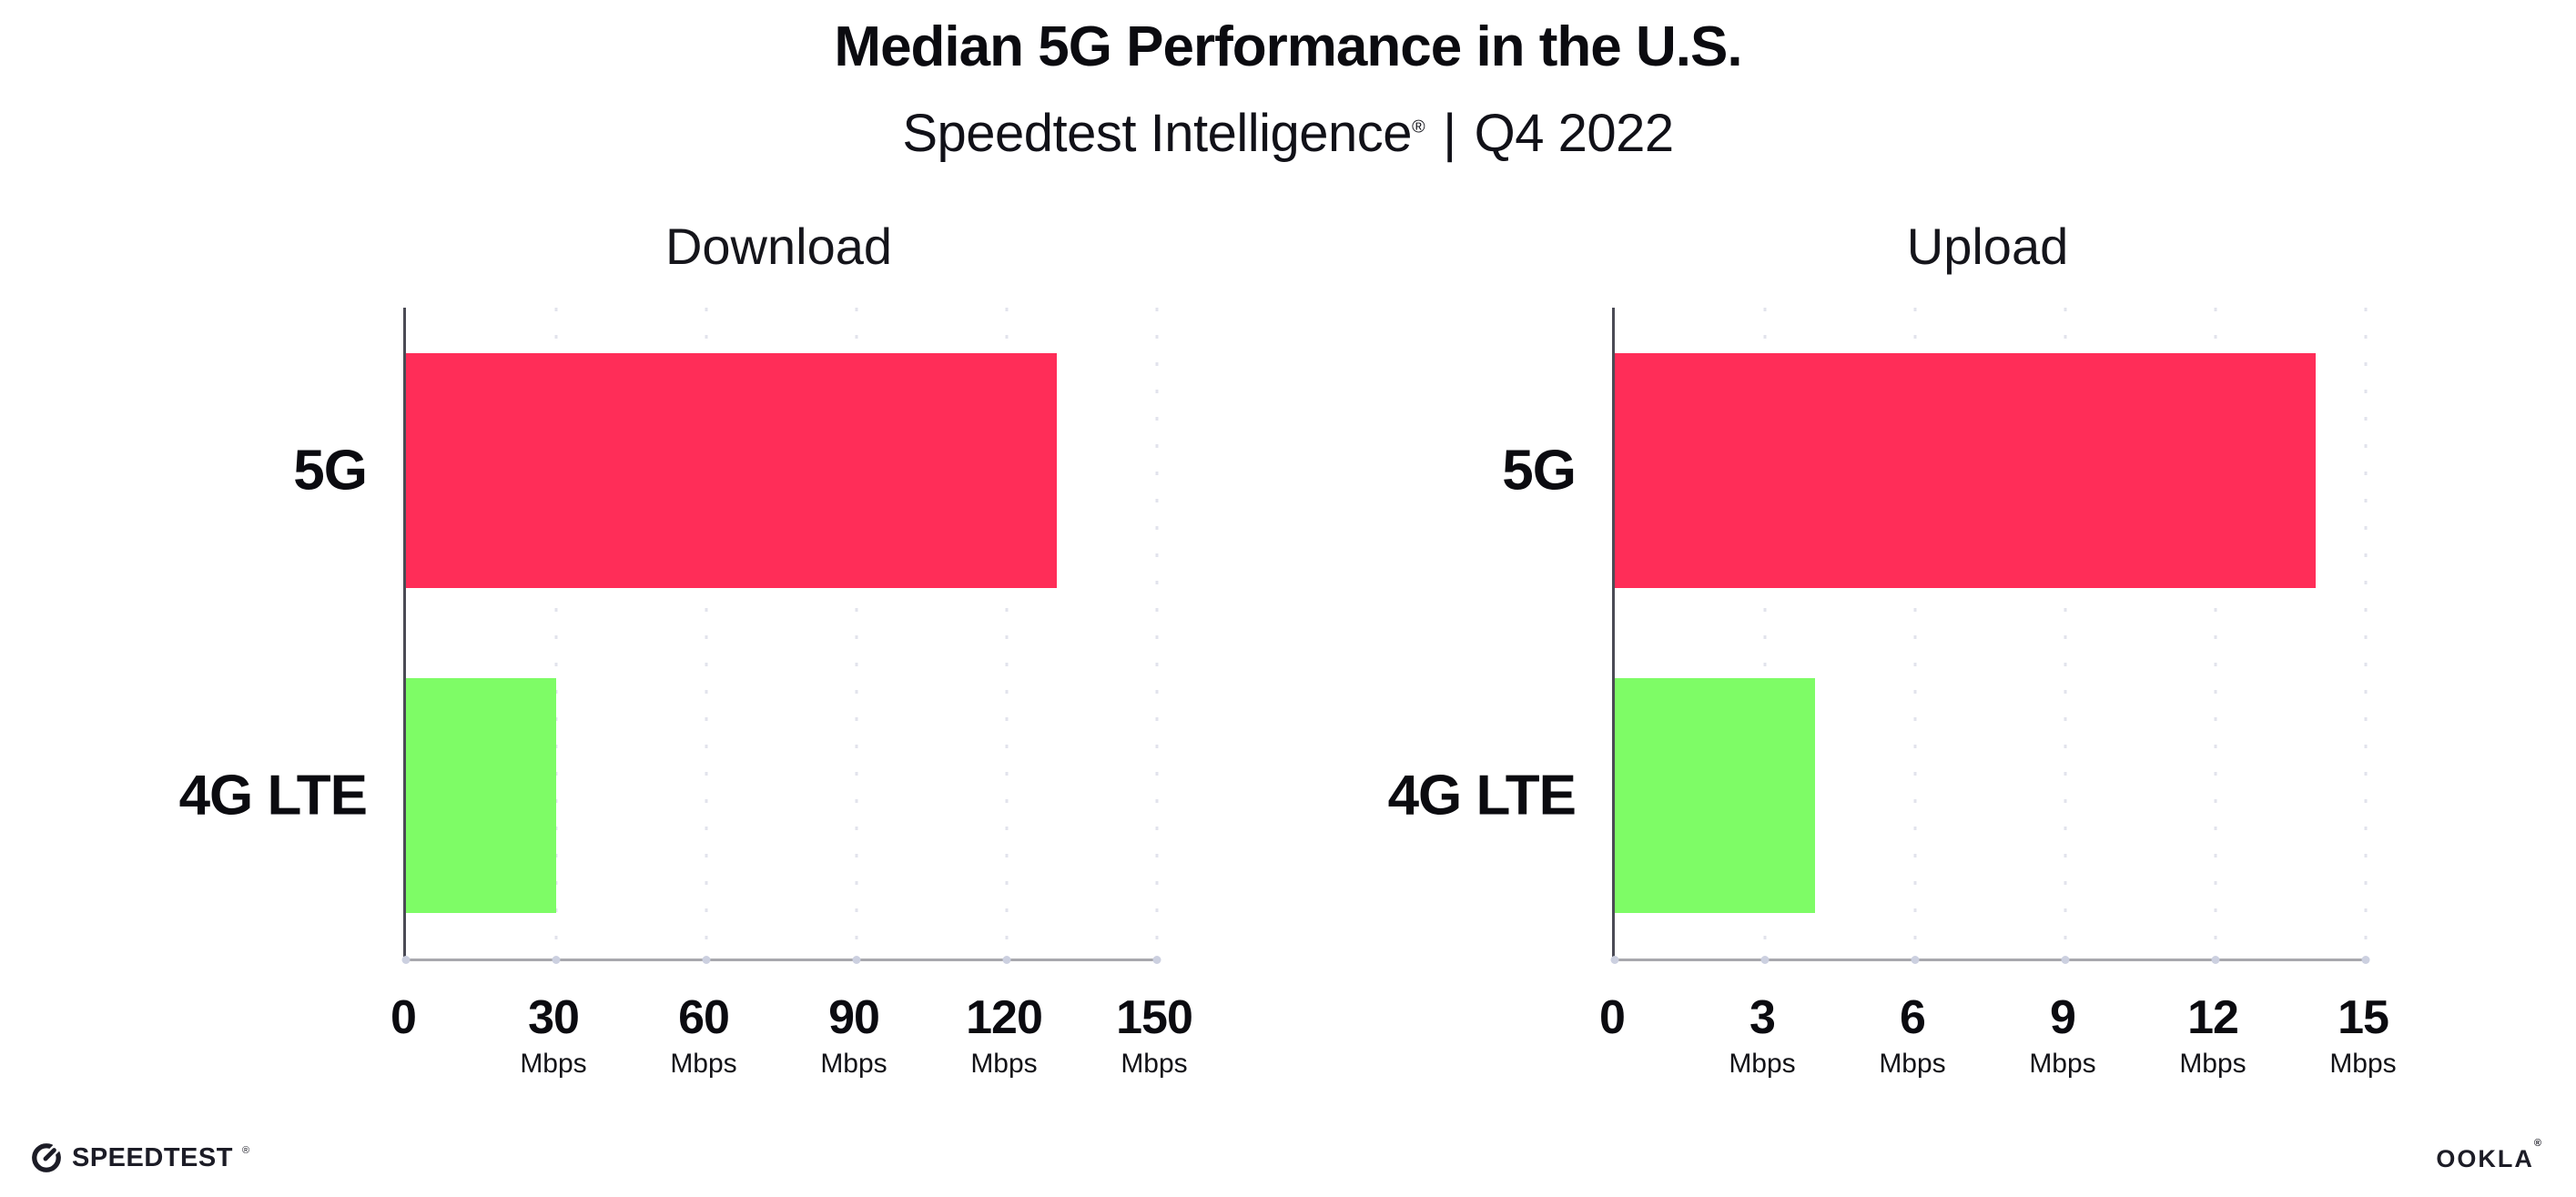  What do you see at coordinates (2538, 1143) in the screenshot?
I see `ookla-registered-mark: ®` at bounding box center [2538, 1143].